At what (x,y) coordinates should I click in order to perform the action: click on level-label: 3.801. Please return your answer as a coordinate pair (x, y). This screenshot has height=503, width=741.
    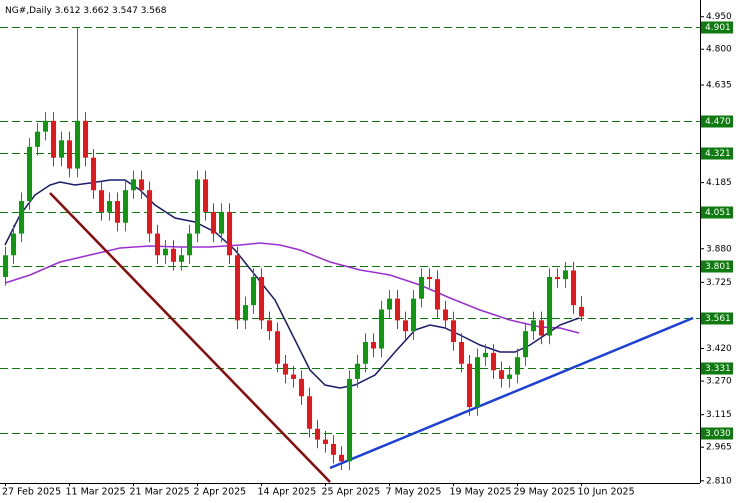
    Looking at the image, I should click on (718, 267).